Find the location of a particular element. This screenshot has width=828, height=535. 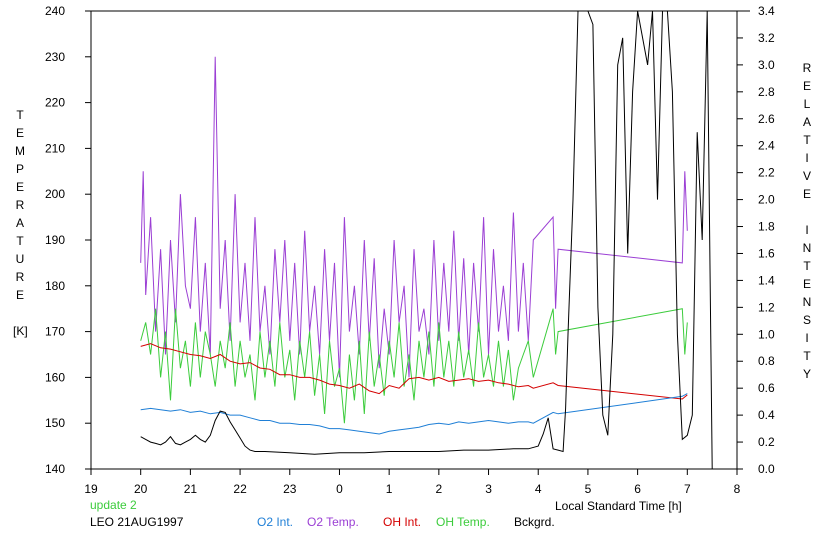

y-left-tick-label: 190 is located at coordinates (55, 240).